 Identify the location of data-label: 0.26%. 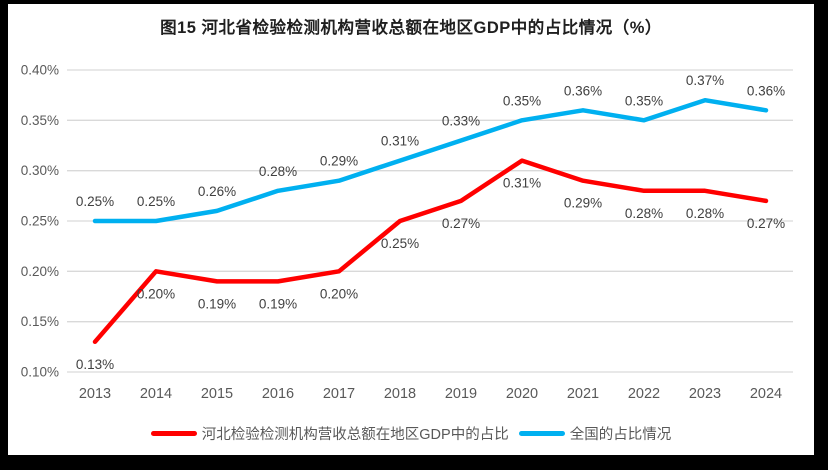
(217, 191).